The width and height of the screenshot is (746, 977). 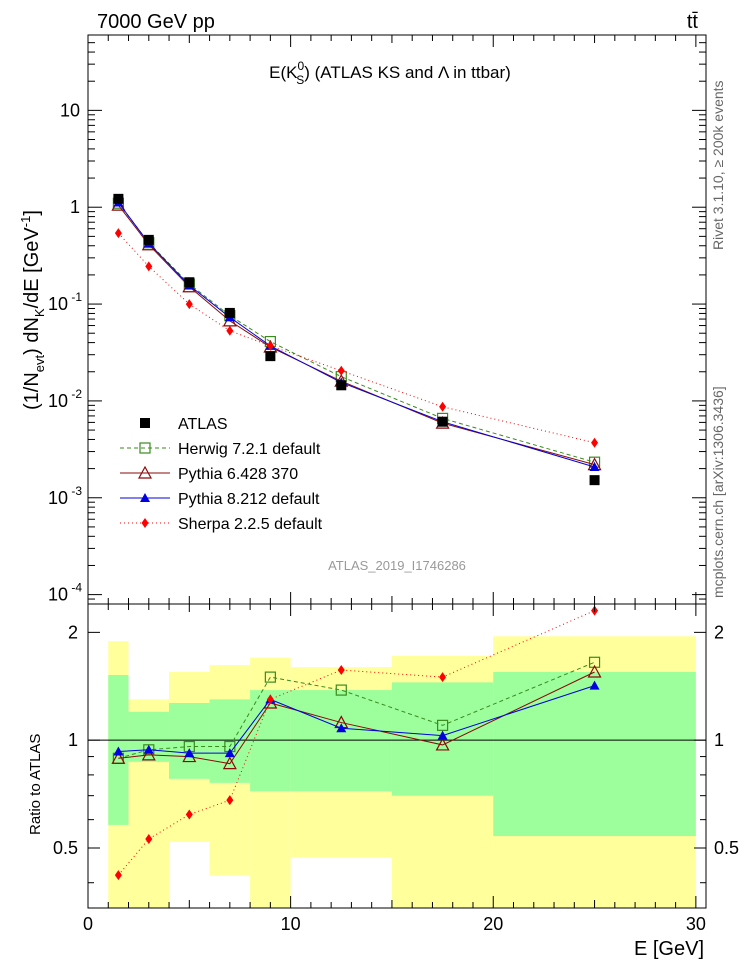 I want to click on ratio-y-tick-label: 2, so click(x=73, y=632).